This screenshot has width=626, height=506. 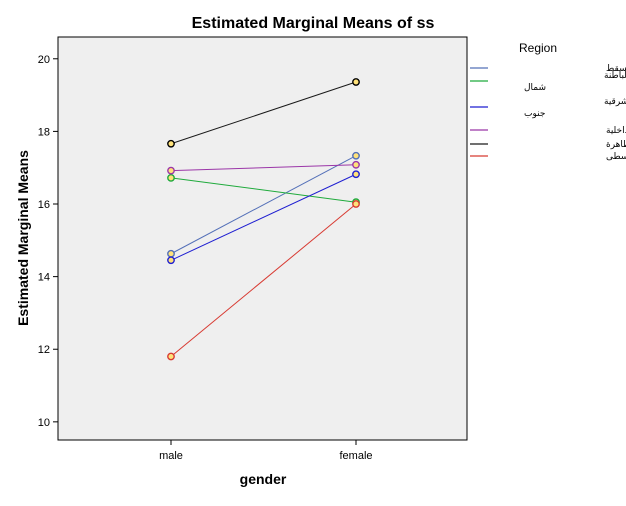 I want to click on legend-label: محافظة البريمي و الظاهرة, so click(x=616, y=144).